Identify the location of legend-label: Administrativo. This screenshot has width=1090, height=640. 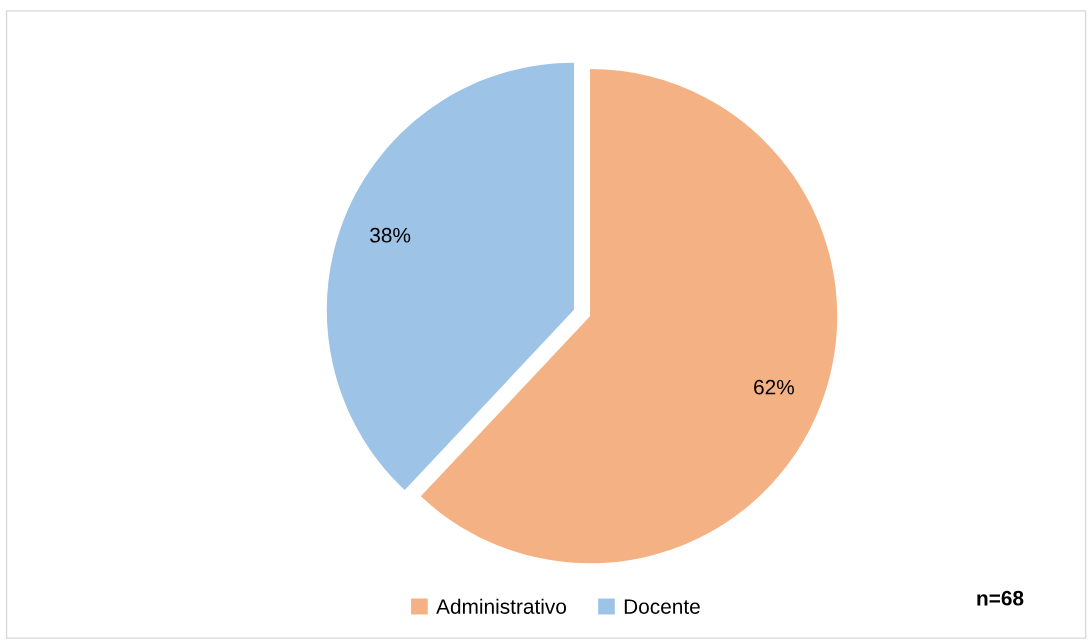
(501, 606).